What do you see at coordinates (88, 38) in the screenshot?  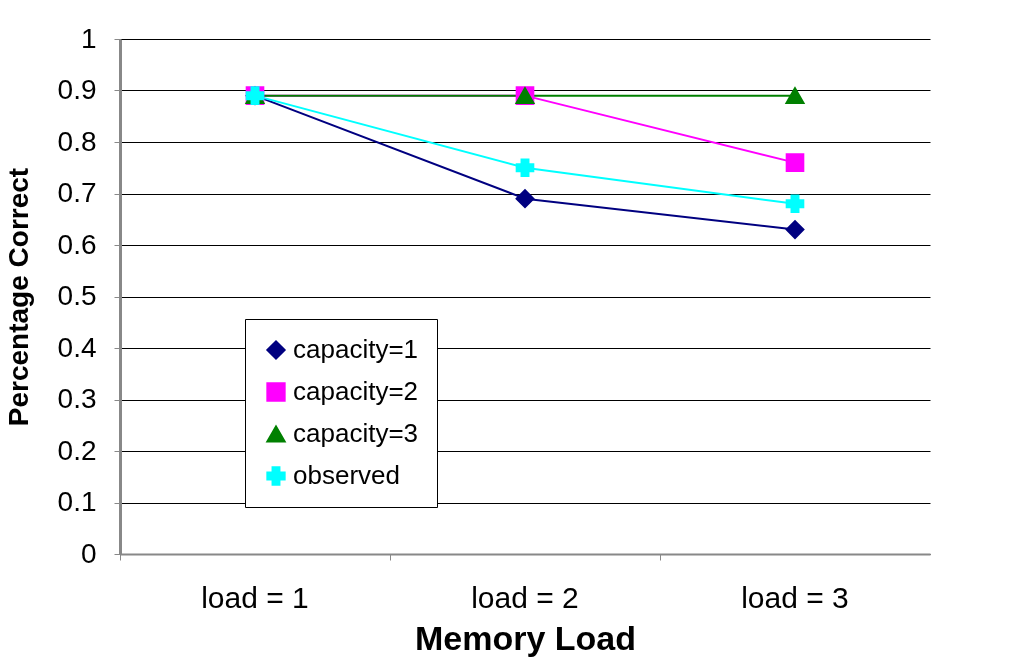 I see `y-tick-label: 1` at bounding box center [88, 38].